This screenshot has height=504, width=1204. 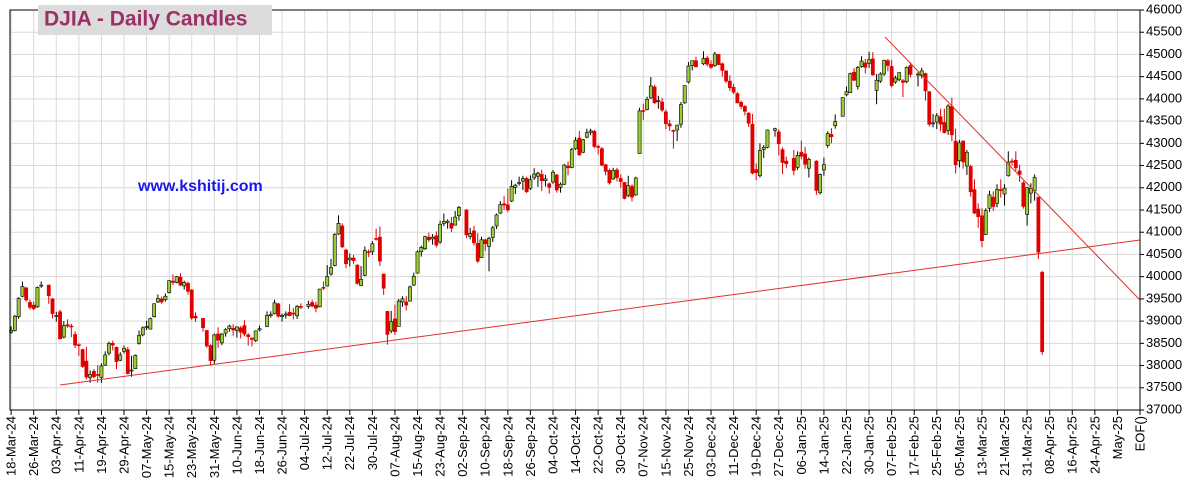 I want to click on y-tick-label: 37500, so click(x=1164, y=386).